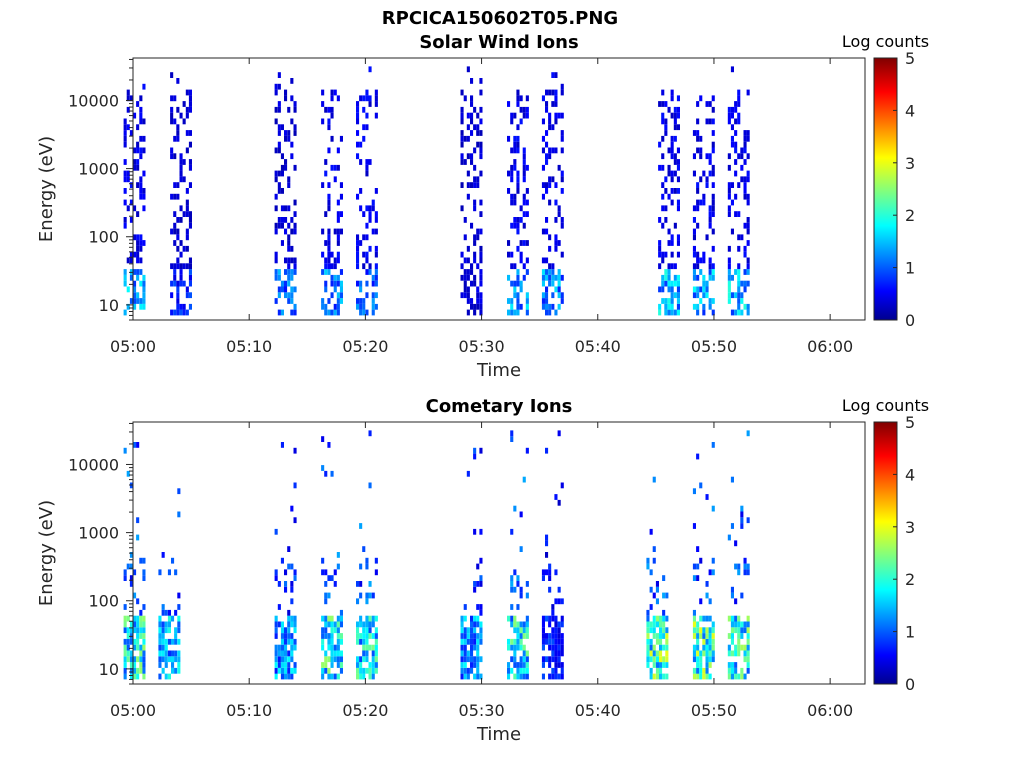  I want to click on colorbar-gradient, so click(885, 189).